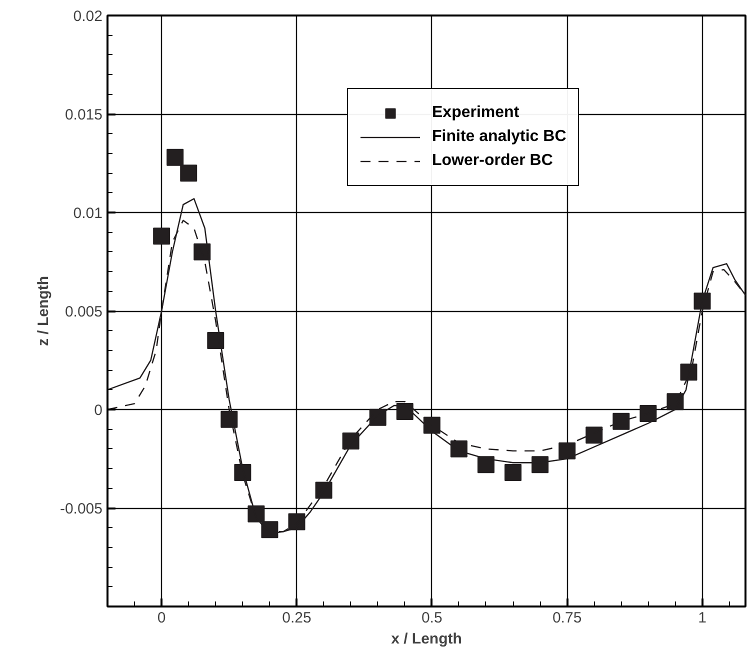 The width and height of the screenshot is (747, 669). I want to click on y-tick-label: 0.015, so click(83, 115).